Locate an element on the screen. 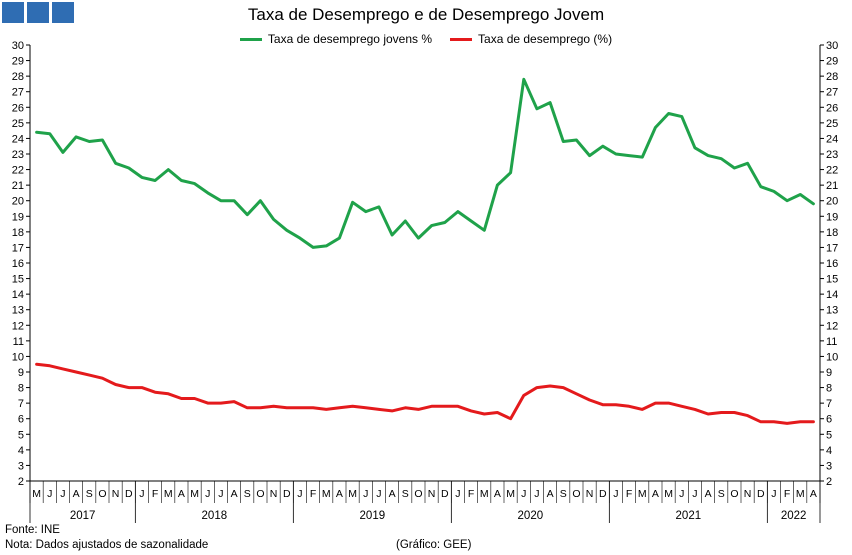 The height and width of the screenshot is (555, 852). y-tick-label-right: 5 is located at coordinates (829, 435).